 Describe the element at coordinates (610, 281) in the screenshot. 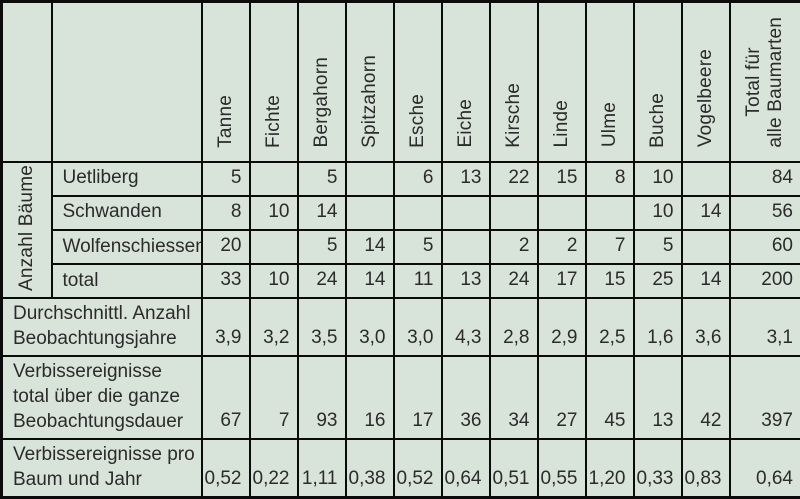

I see `value-cell: 15` at that location.